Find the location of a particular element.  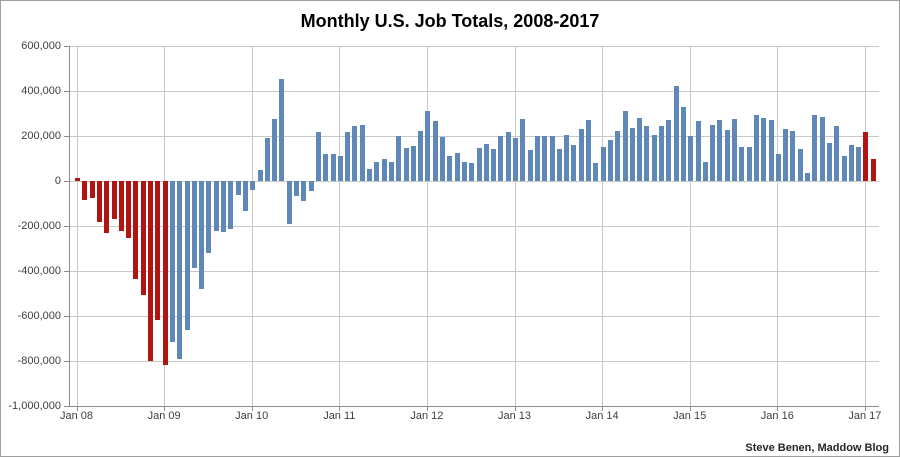

bar-feb-2012 is located at coordinates (435, 150).